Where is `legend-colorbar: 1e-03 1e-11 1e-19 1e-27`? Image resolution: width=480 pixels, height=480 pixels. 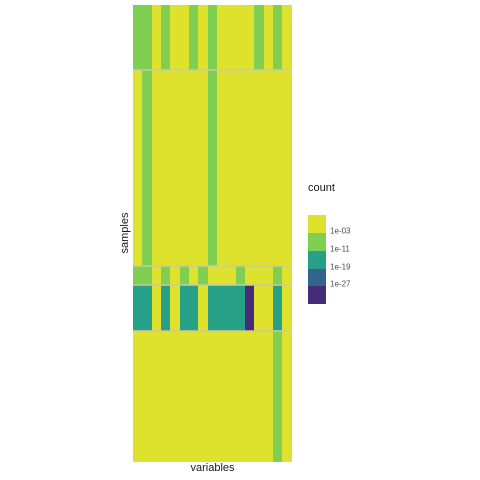 legend-colorbar: 1e-03 1e-11 1e-19 1e-27 is located at coordinates (338, 243).